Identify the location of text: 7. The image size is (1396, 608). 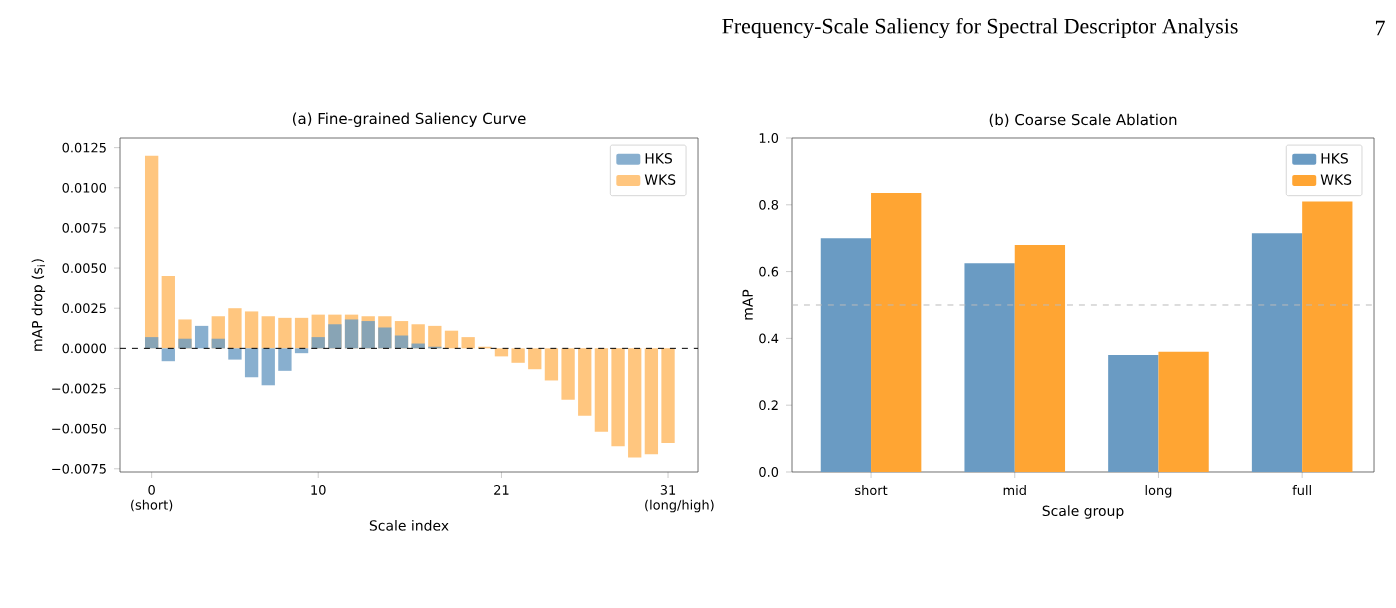
(1380, 28).